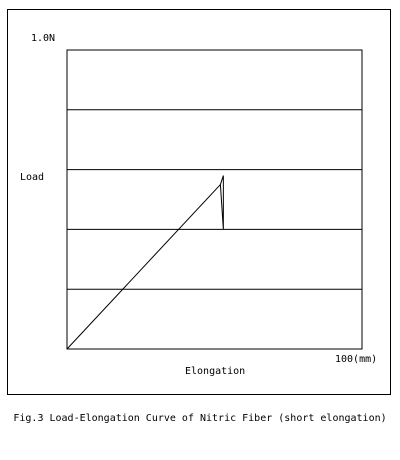 This screenshot has height=460, width=400. Describe the element at coordinates (215, 371) in the screenshot. I see `x-axis-label: Elongation` at that location.